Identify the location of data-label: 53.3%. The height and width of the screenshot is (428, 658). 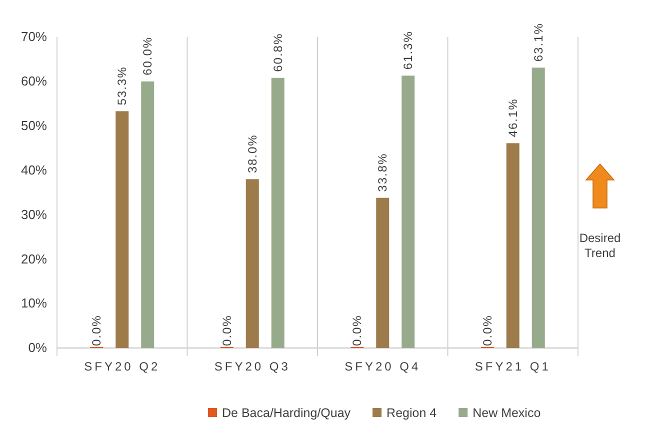
(122, 86).